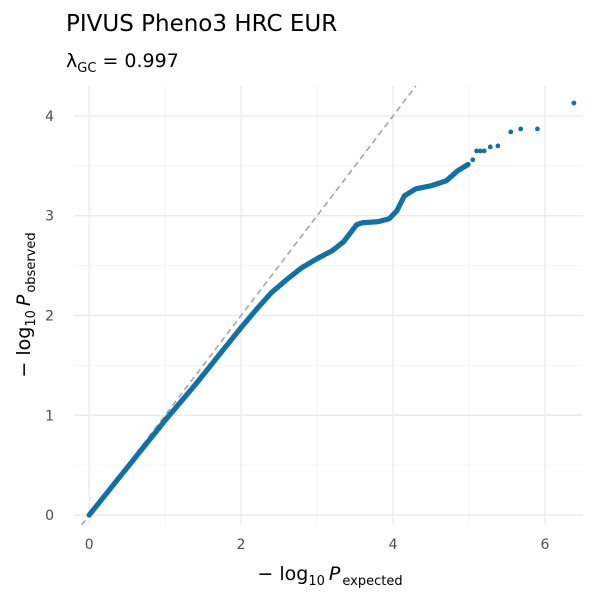  What do you see at coordinates (393, 545) in the screenshot?
I see `x-tick-label: 4` at bounding box center [393, 545].